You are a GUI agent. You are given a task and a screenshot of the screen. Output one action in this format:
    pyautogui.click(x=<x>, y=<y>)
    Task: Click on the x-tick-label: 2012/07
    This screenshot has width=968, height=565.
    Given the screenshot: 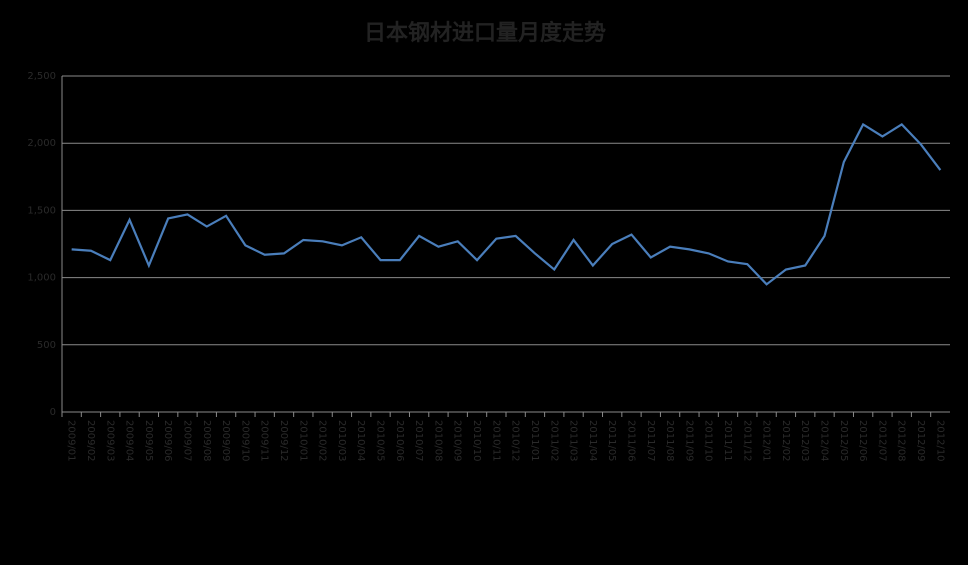 What is the action you would take?
    pyautogui.click(x=881, y=441)
    